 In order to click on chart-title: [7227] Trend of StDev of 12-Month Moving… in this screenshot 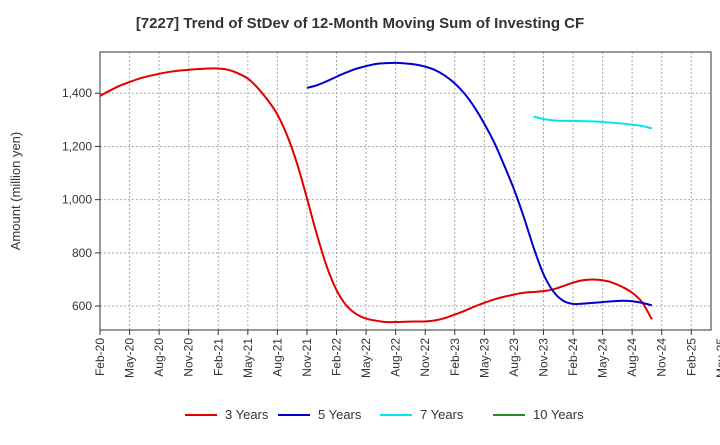, I will do `click(360, 23)`.